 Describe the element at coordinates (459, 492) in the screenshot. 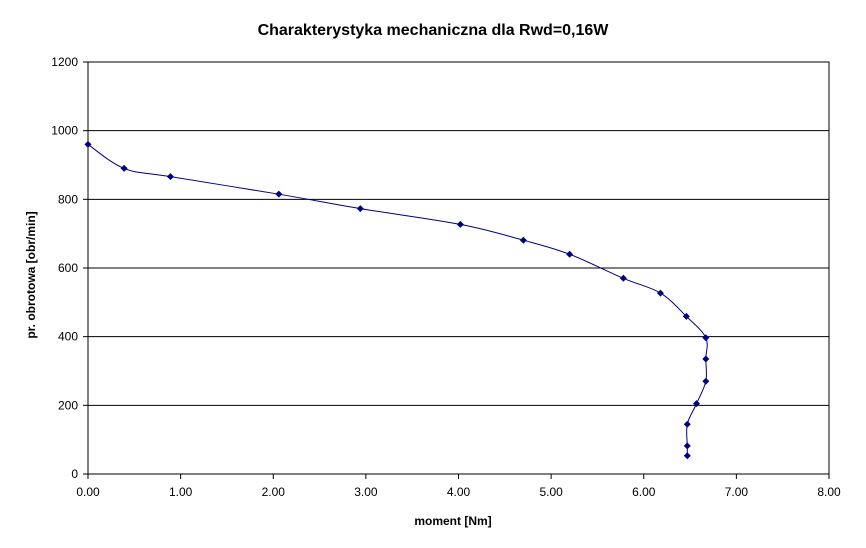

I see `x-tick-label: 4.00` at that location.